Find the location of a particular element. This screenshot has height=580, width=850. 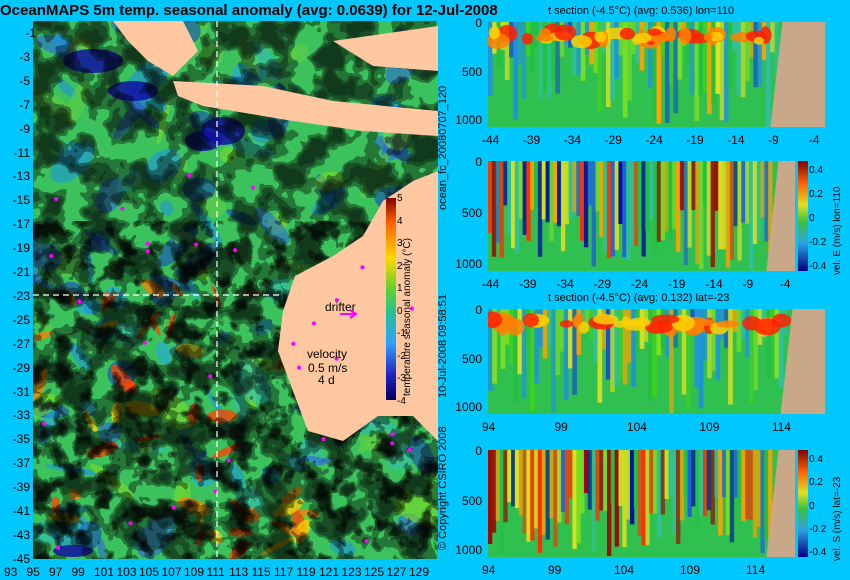

lon-tick-label: 95 is located at coordinates (33, 572).